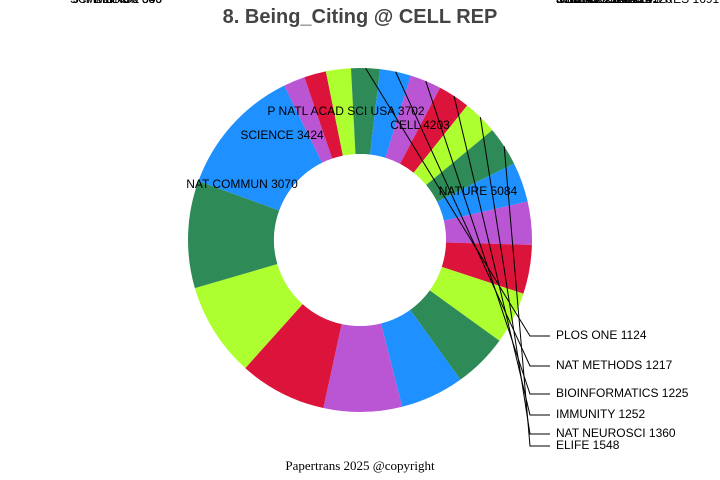 The image size is (720, 480). I want to click on callout-label: NUCLEIC ACIDS RES 1691, so click(644, 3).